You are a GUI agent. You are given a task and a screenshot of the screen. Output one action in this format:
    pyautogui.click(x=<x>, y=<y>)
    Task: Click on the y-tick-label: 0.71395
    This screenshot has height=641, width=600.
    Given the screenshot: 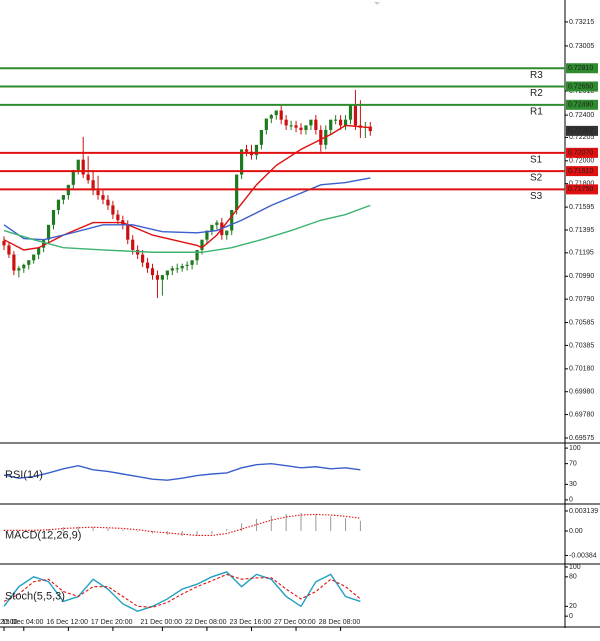 What is the action you would take?
    pyautogui.click(x=581, y=230)
    